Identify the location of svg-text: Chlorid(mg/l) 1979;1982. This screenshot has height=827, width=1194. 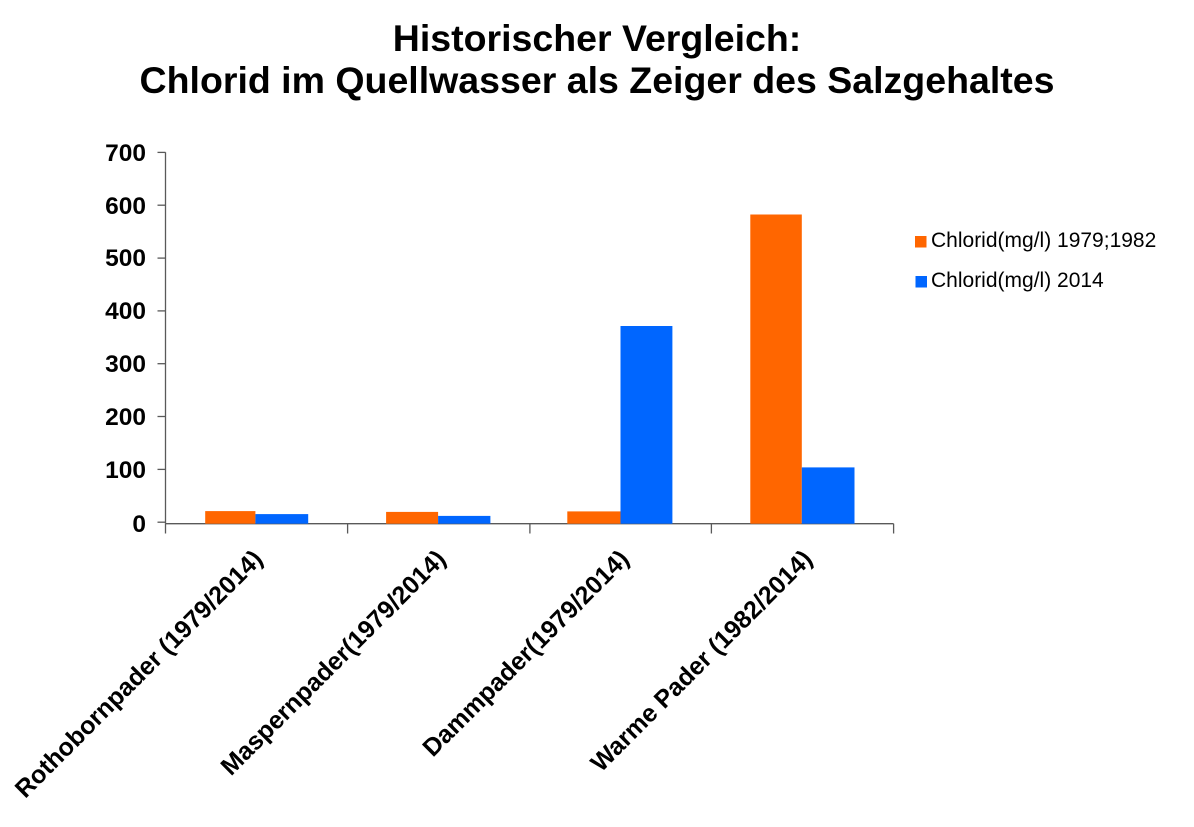
(1043, 240).